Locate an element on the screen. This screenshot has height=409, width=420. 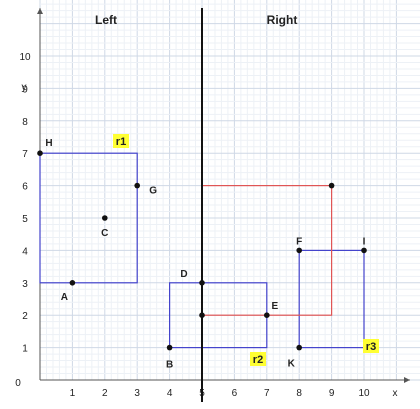
y-tick-label: 4 is located at coordinates (25, 251).